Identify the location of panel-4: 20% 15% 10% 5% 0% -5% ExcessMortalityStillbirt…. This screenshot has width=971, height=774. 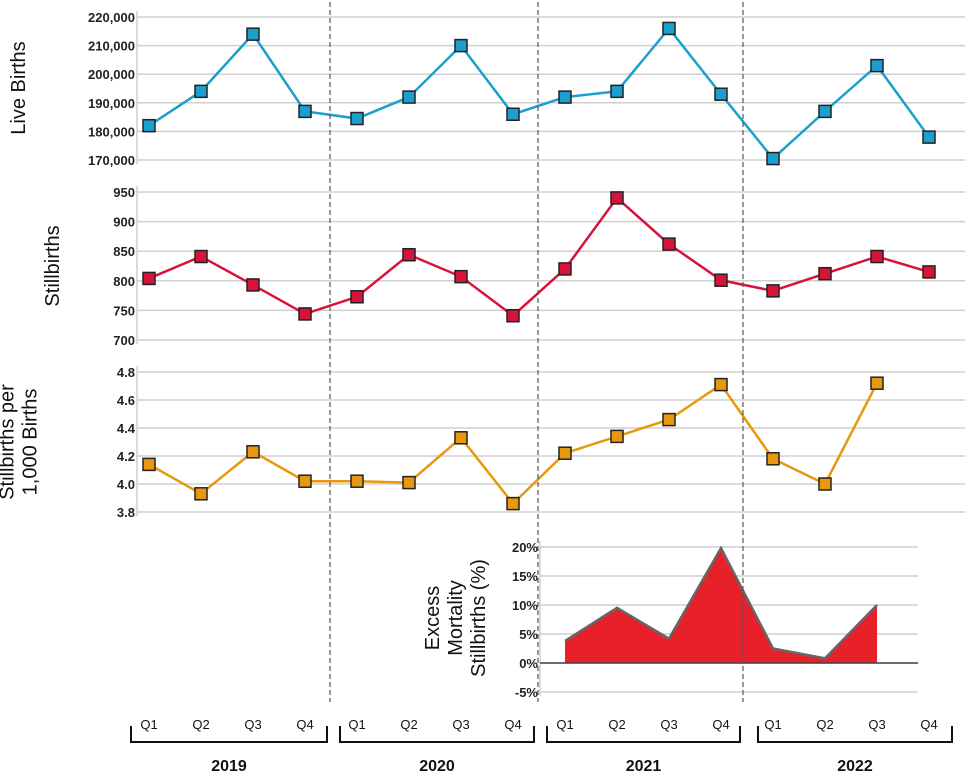
(670, 620).